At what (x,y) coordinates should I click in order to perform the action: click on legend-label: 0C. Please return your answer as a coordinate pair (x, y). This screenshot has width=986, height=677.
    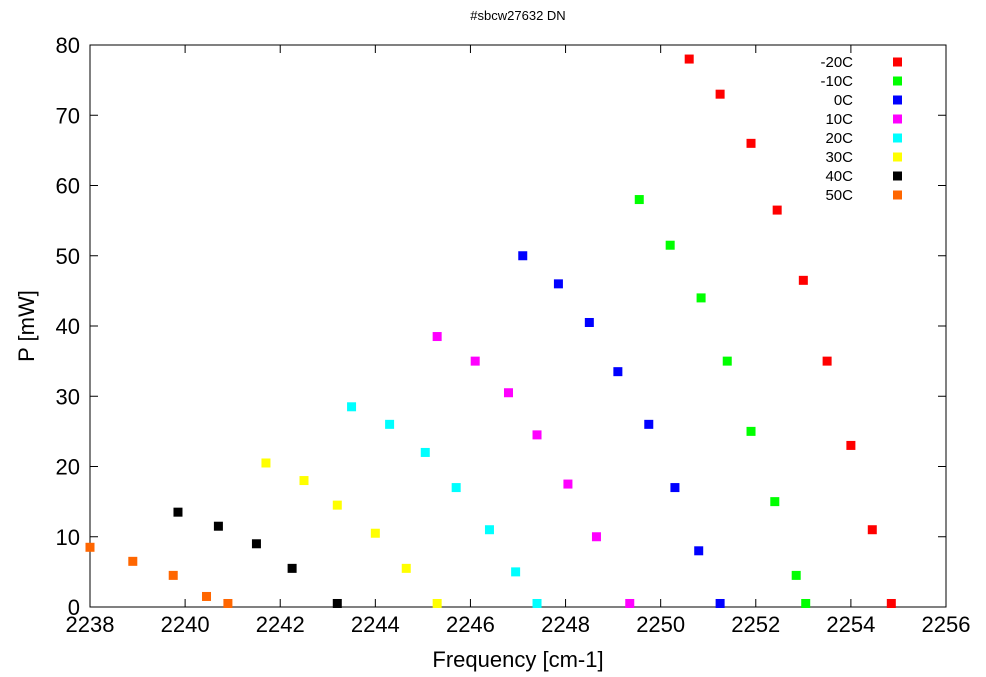
    Looking at the image, I should click on (843, 100).